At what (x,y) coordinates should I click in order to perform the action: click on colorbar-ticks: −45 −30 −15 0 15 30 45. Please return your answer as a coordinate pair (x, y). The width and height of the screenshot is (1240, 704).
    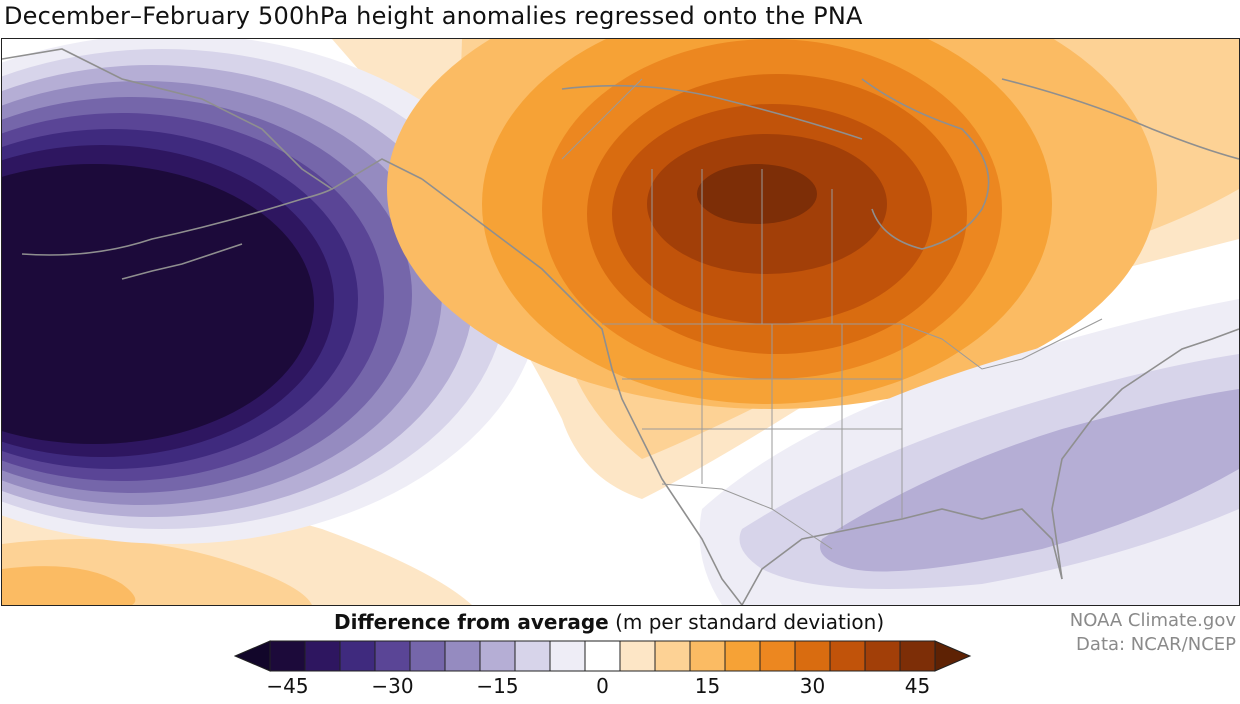
    Looking at the image, I should click on (620, 689).